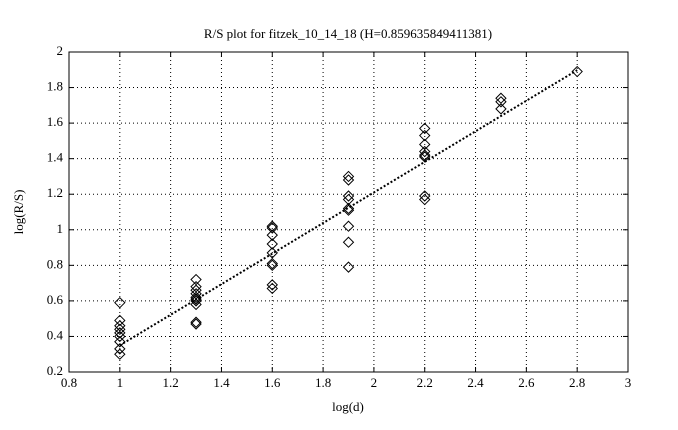 Image resolution: width=678 pixels, height=430 pixels. What do you see at coordinates (55, 299) in the screenshot?
I see `y-tick-label: 0.6` at bounding box center [55, 299].